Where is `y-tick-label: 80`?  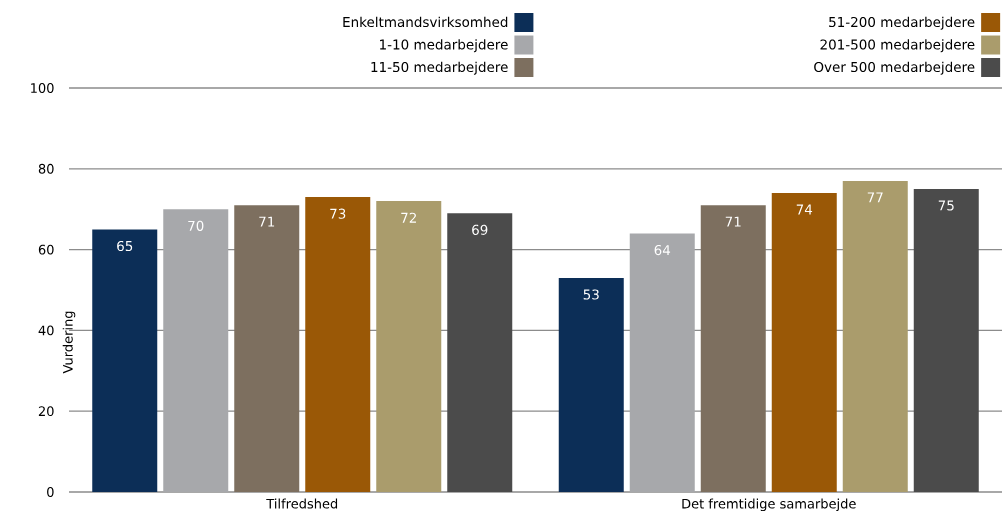
y-tick-label: 80 is located at coordinates (46, 168).